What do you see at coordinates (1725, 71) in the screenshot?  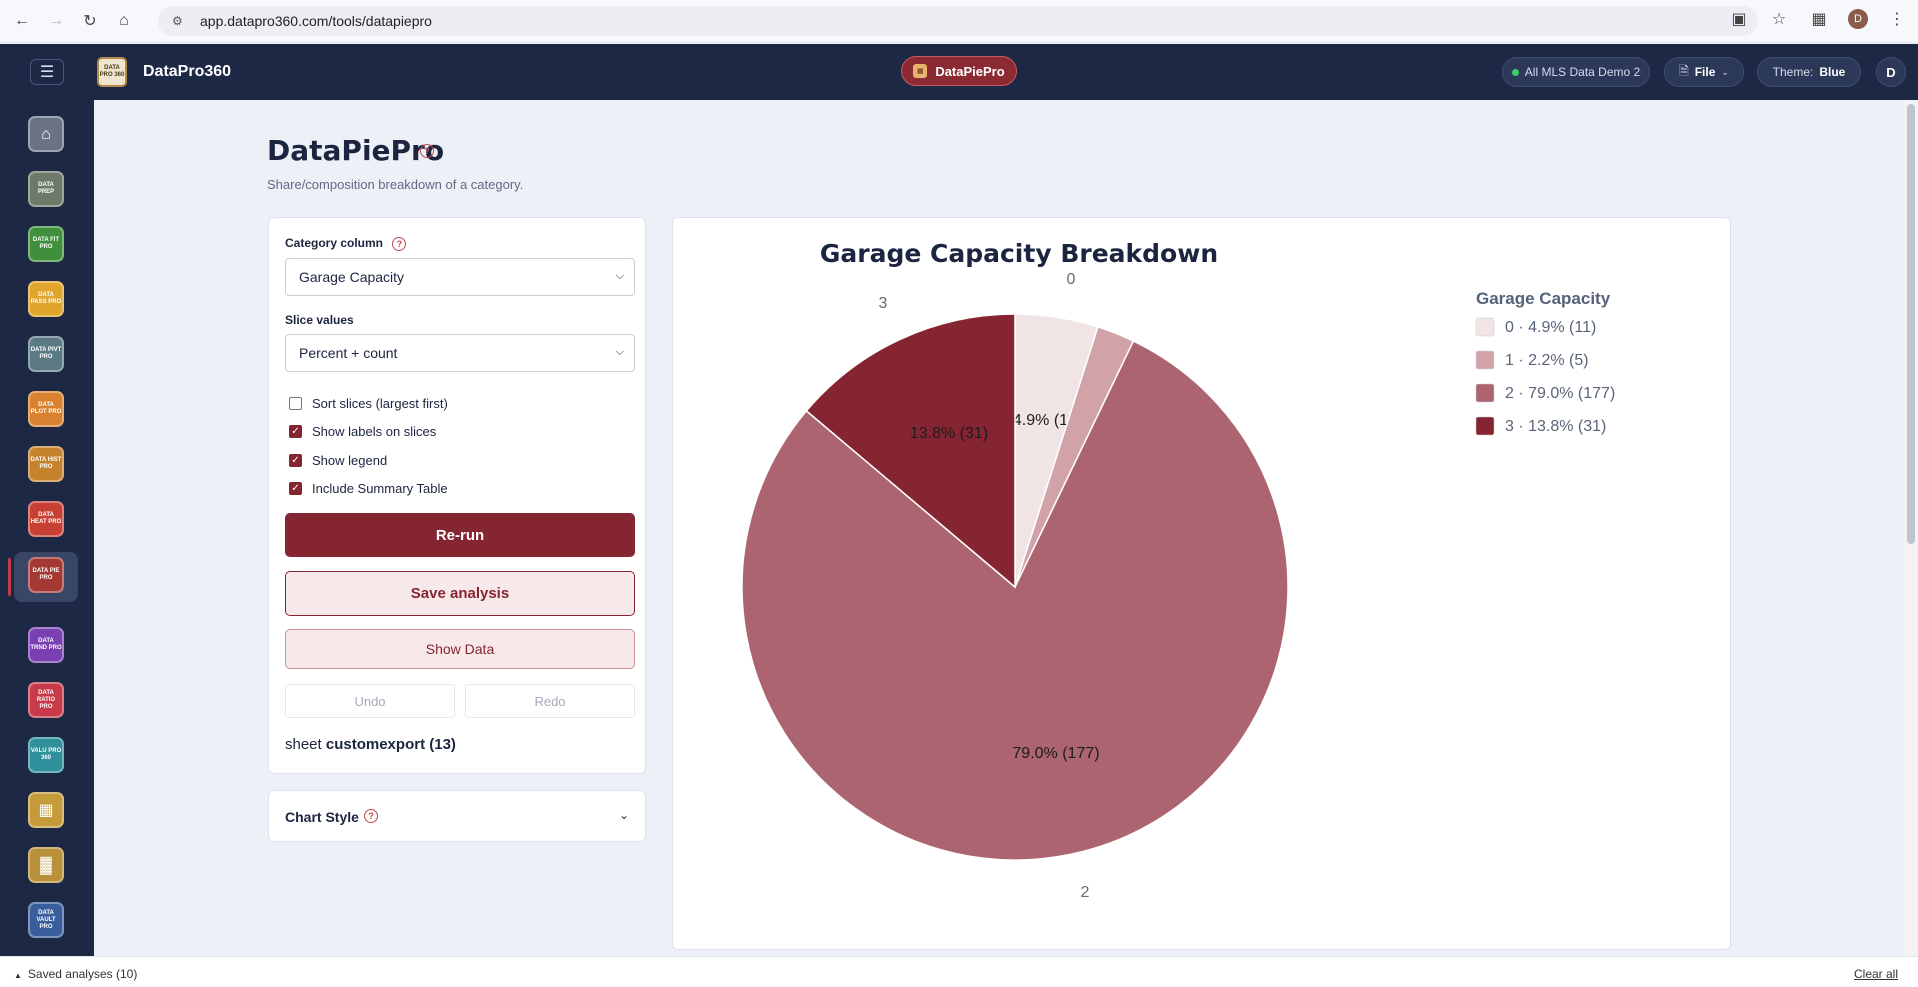 I see `chevron-down-icon: ⌄` at bounding box center [1725, 71].